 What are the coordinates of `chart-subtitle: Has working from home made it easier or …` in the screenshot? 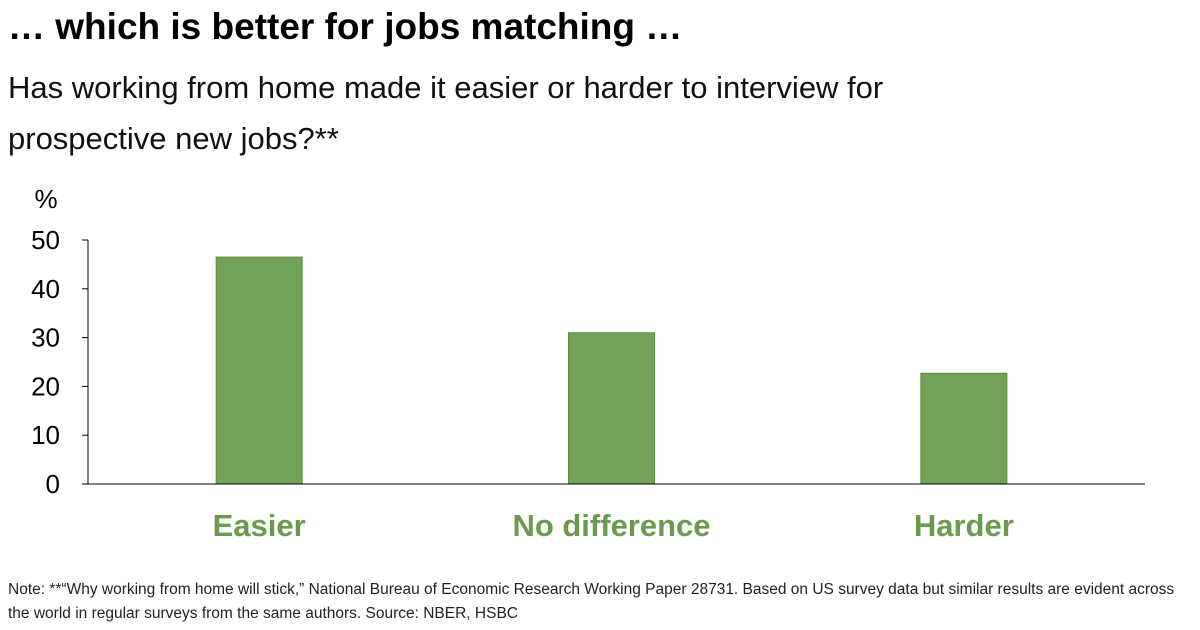 It's located at (446, 113).